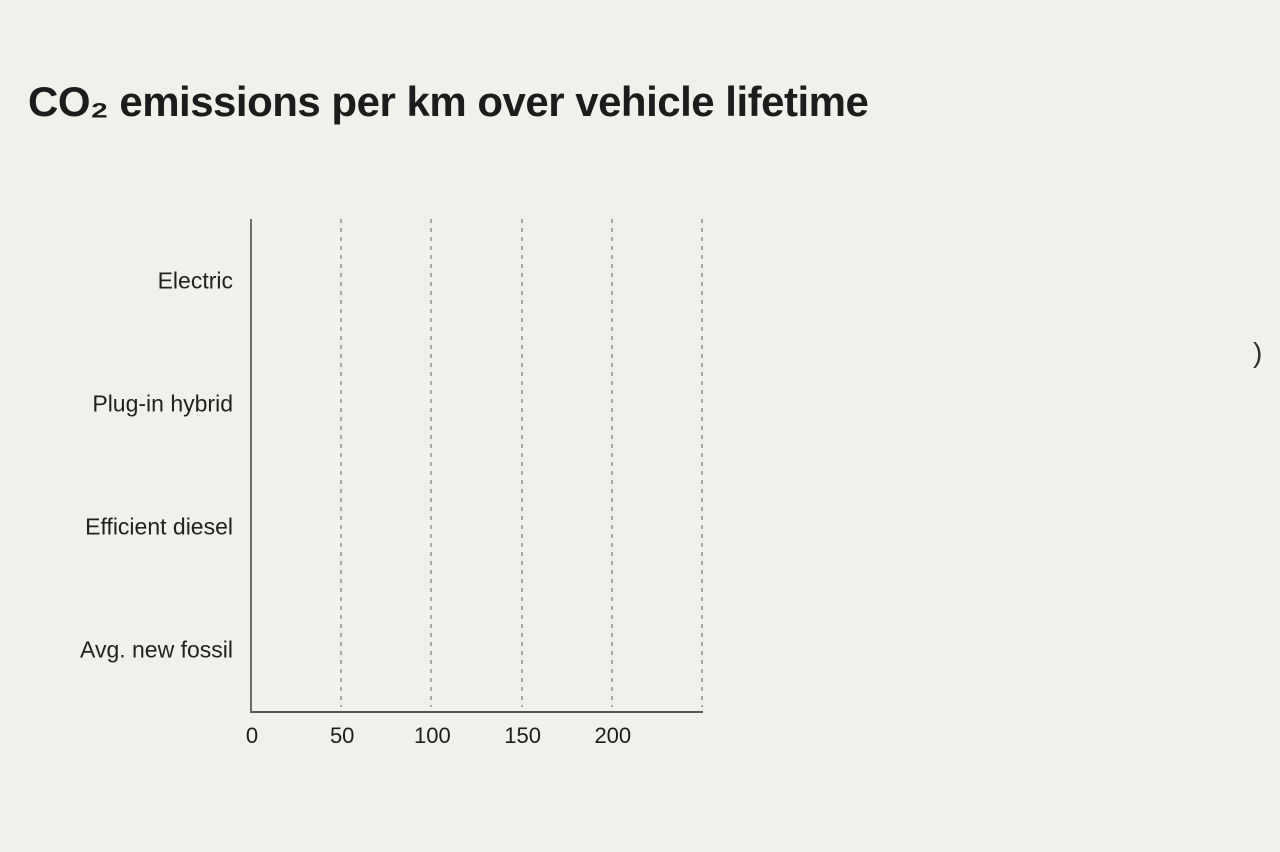 The width and height of the screenshot is (1280, 852). What do you see at coordinates (522, 735) in the screenshot?
I see `tick-label-150: 150` at bounding box center [522, 735].